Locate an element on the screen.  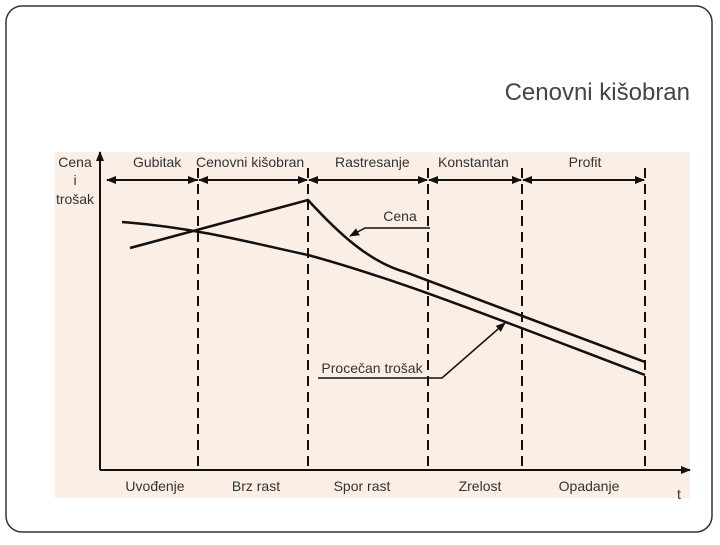
y-axis-label: Cena i trošak is located at coordinates (75, 180).